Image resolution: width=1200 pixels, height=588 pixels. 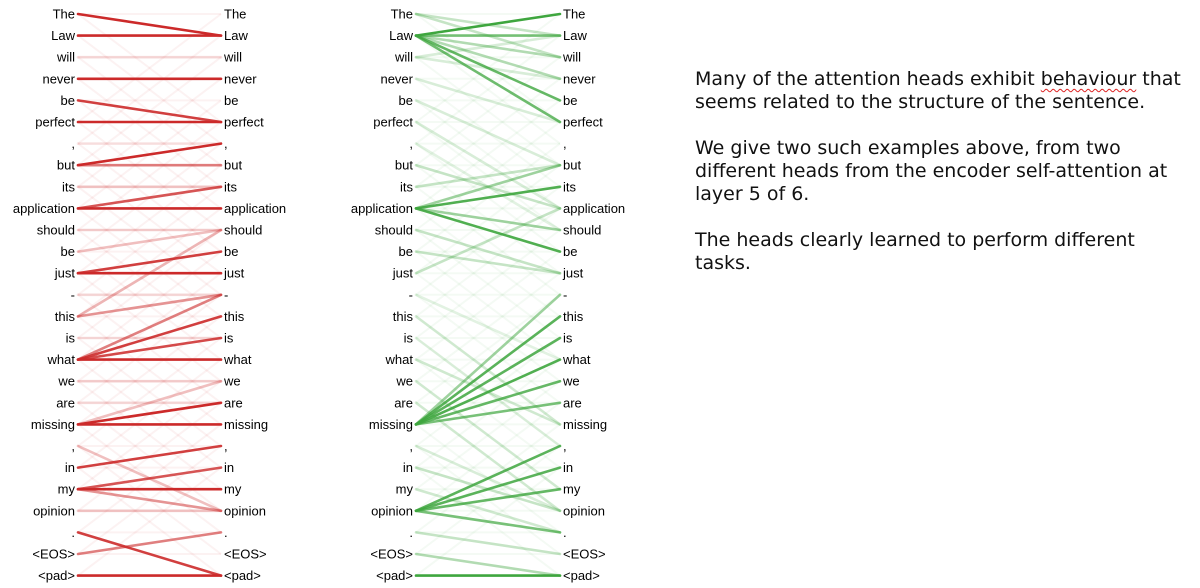 I want to click on red-head-target-token: this, so click(x=234, y=316).